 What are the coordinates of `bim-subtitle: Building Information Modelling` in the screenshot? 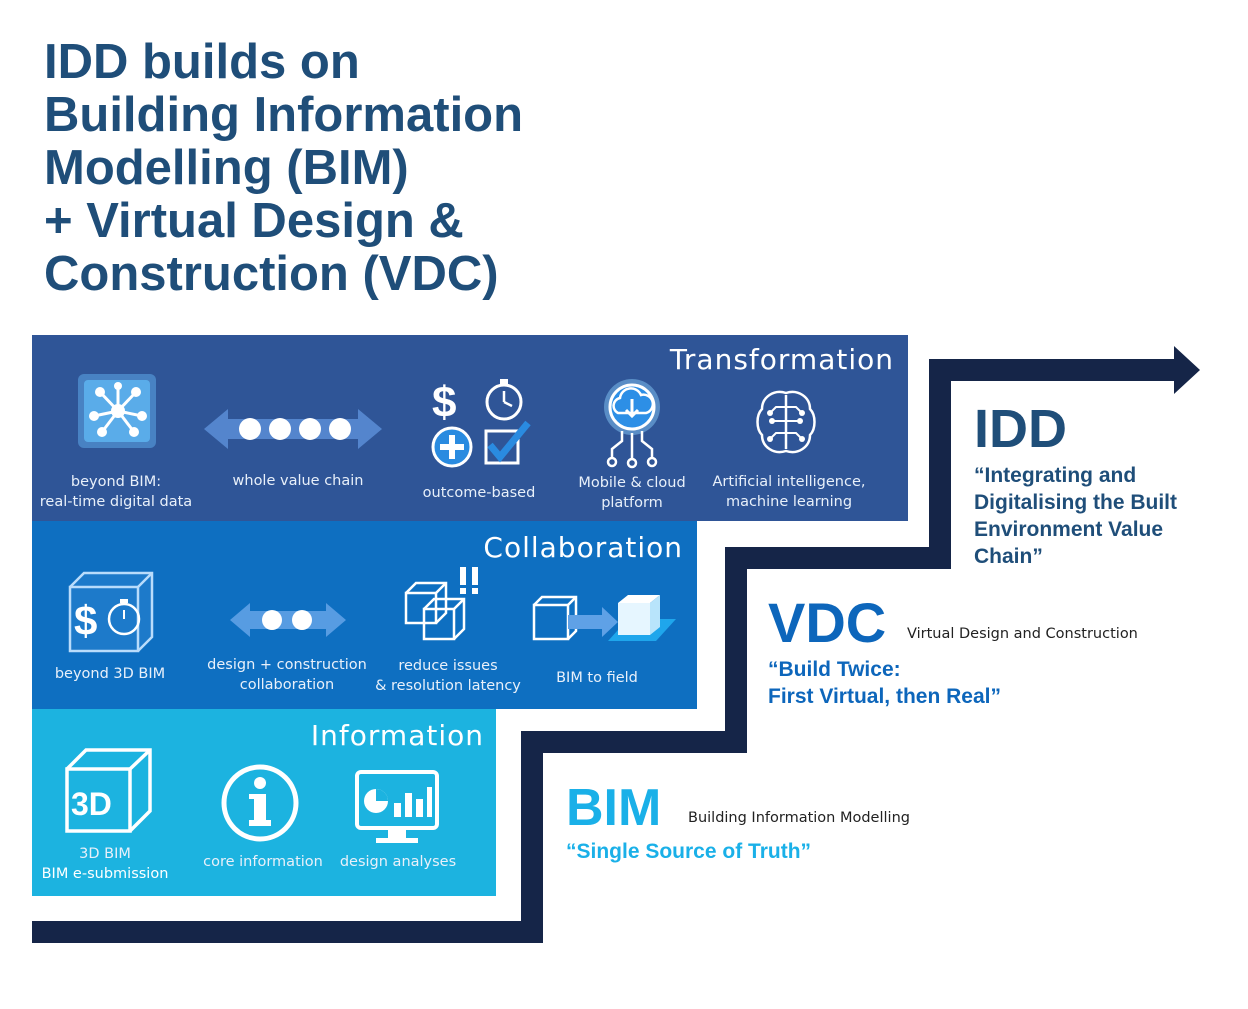 It's located at (799, 818).